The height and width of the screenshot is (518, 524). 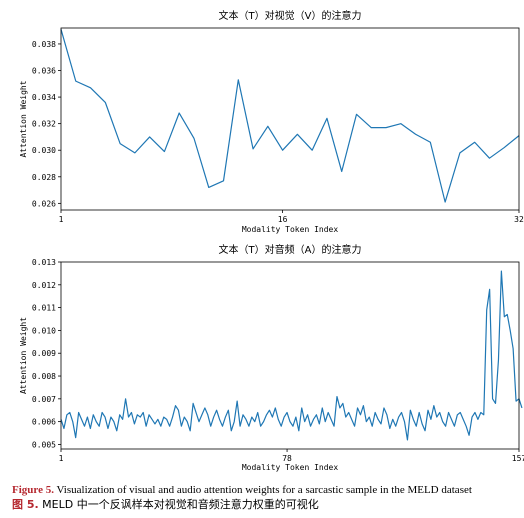 I want to click on y-tick-label: 0.032, so click(x=44, y=124).